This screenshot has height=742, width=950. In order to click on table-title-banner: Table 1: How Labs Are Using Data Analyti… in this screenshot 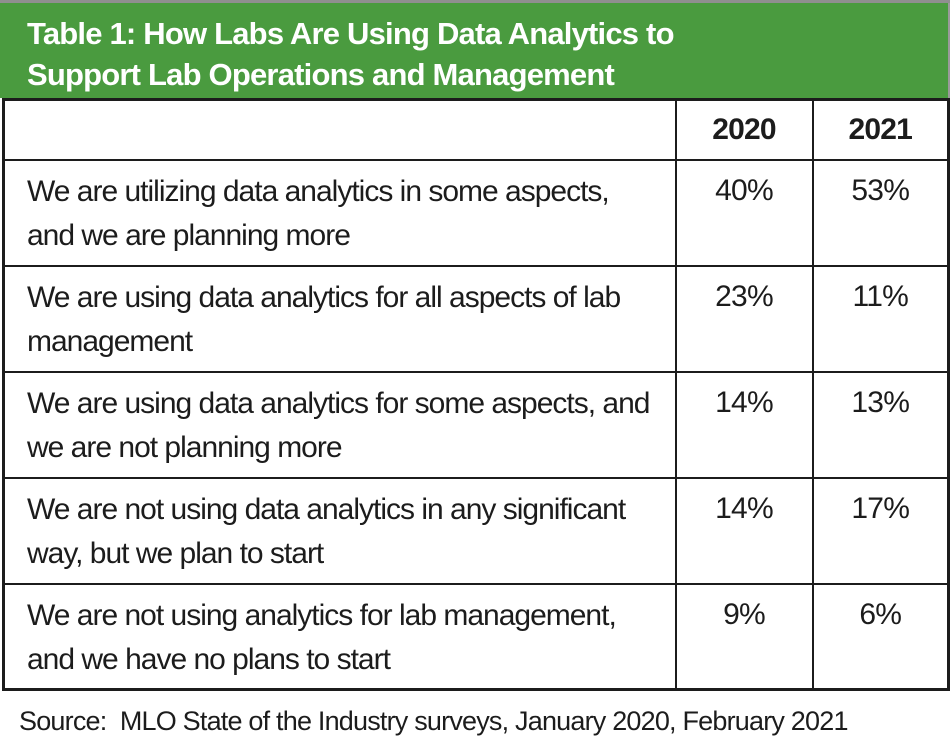, I will do `click(475, 50)`.